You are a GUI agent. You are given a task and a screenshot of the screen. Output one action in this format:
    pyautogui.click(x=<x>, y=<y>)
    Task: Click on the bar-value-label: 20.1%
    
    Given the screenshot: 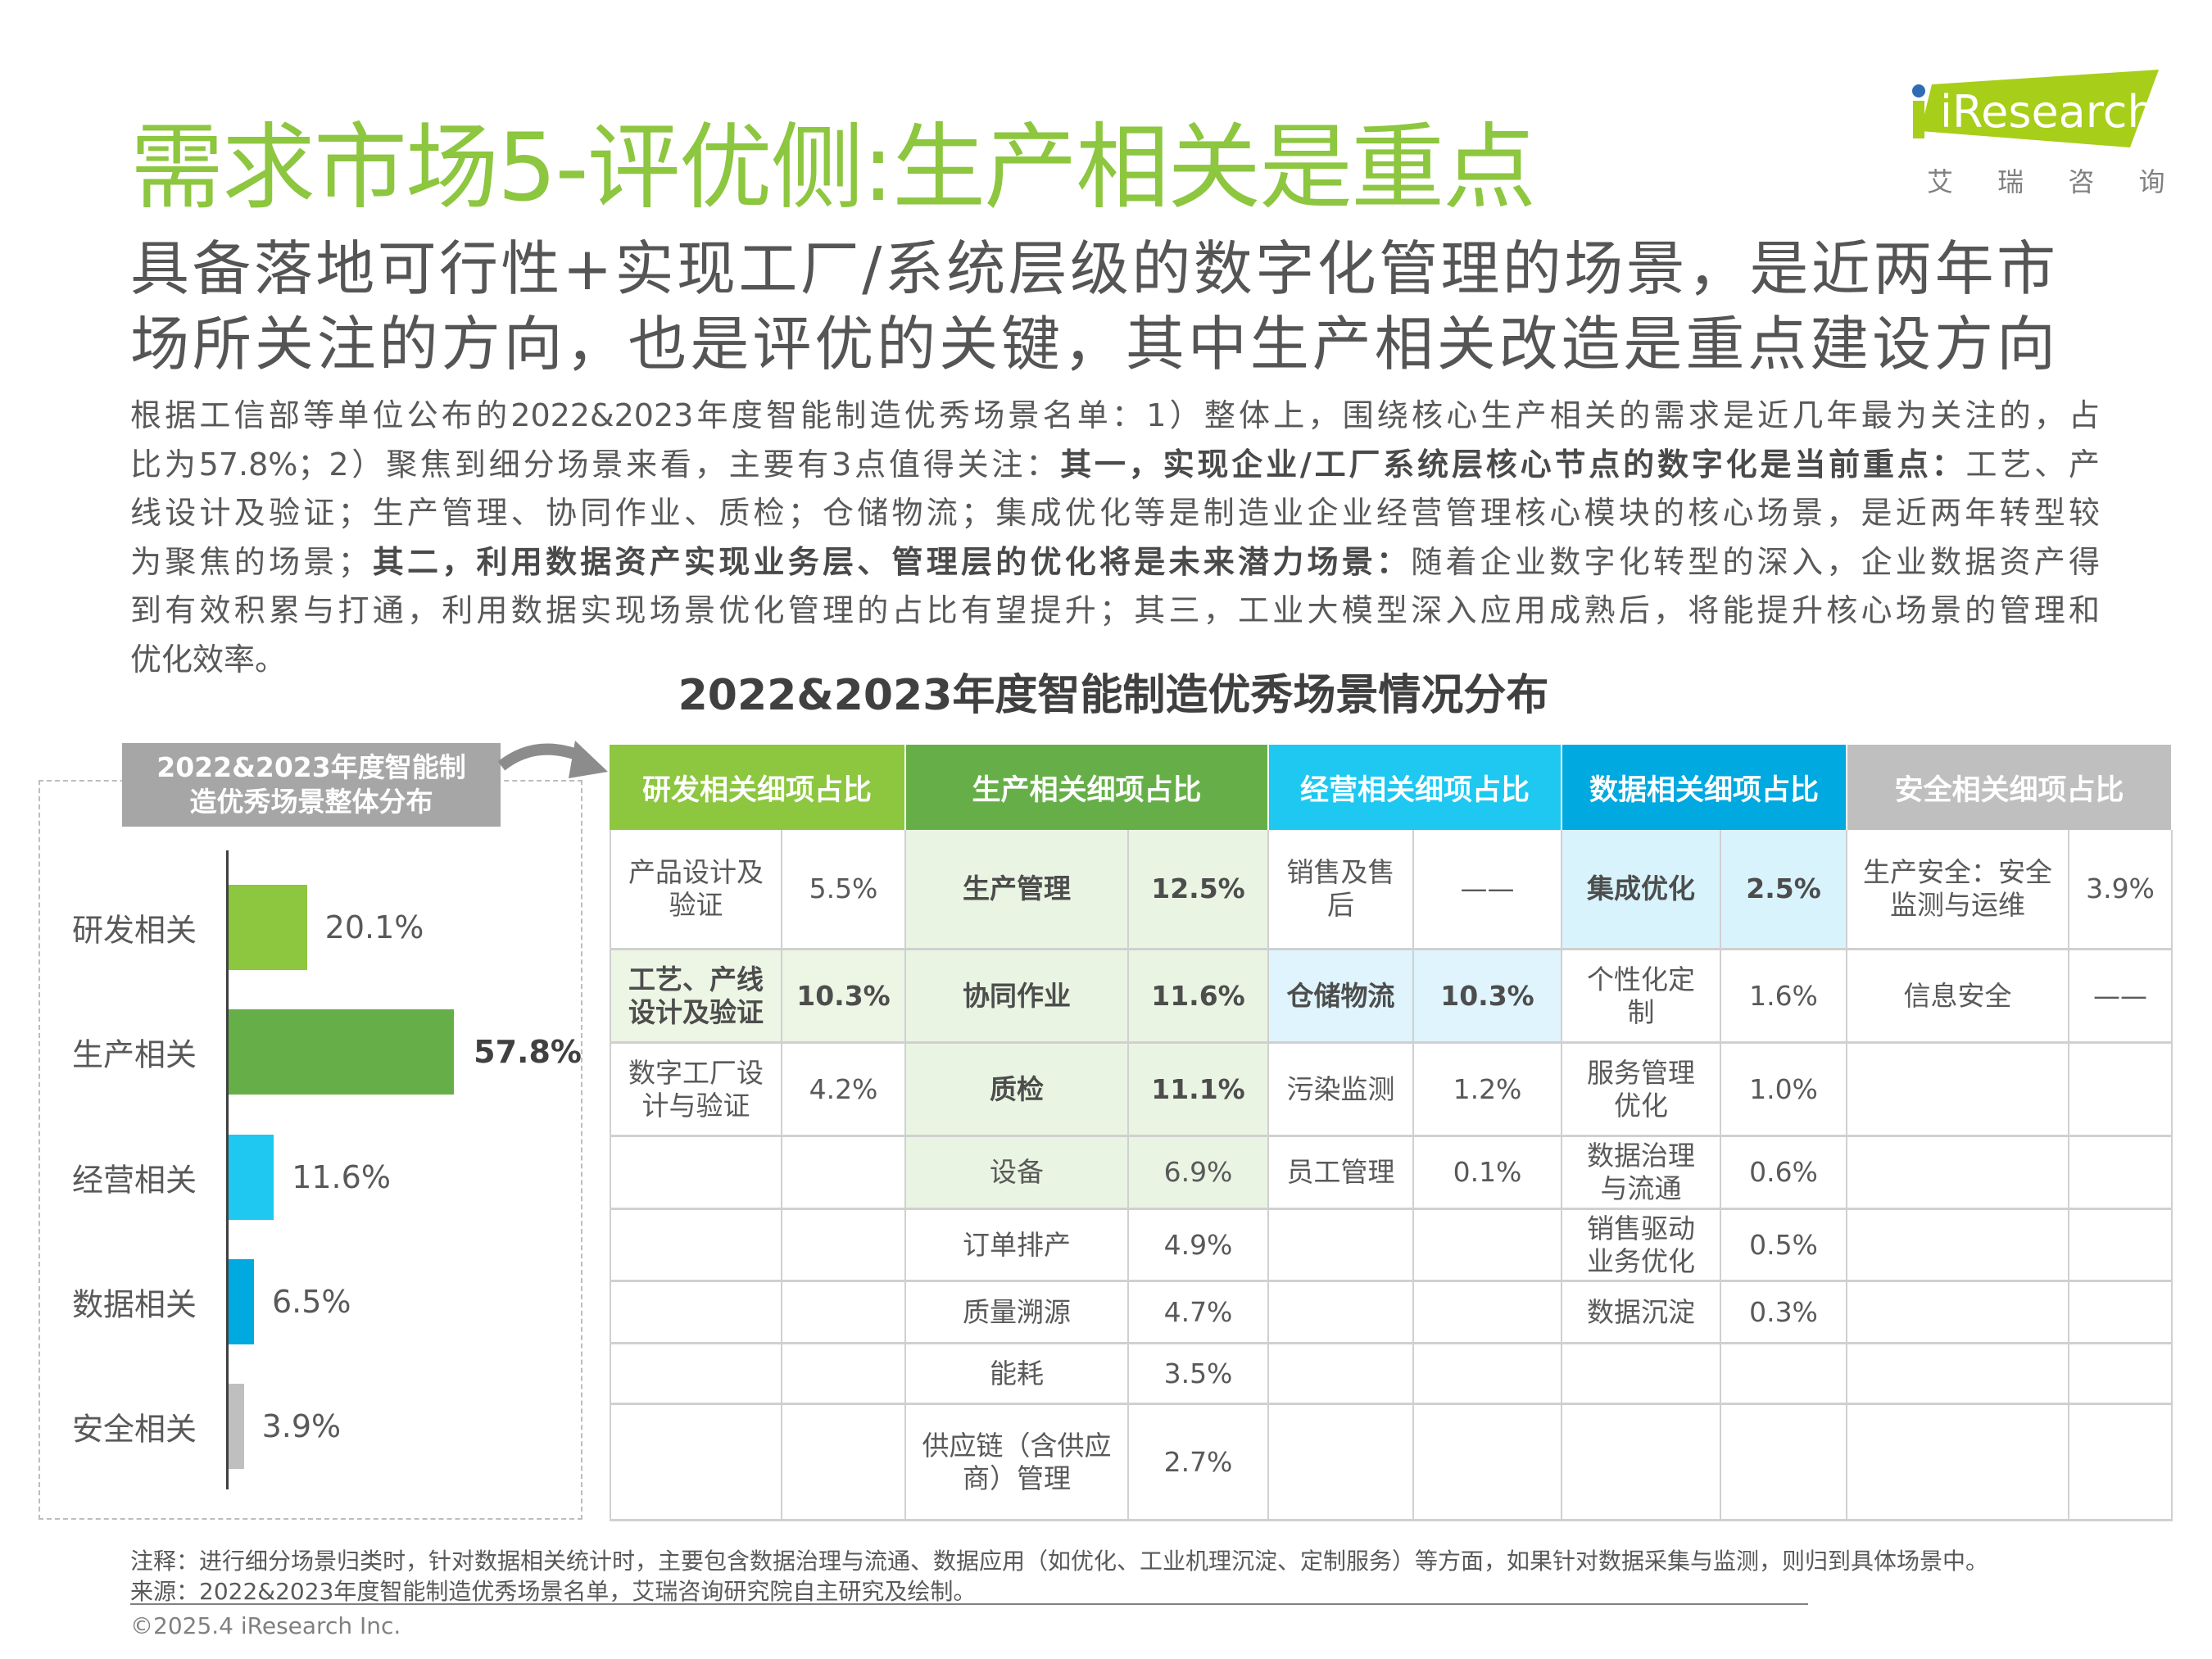 What is the action you would take?
    pyautogui.click(x=374, y=927)
    